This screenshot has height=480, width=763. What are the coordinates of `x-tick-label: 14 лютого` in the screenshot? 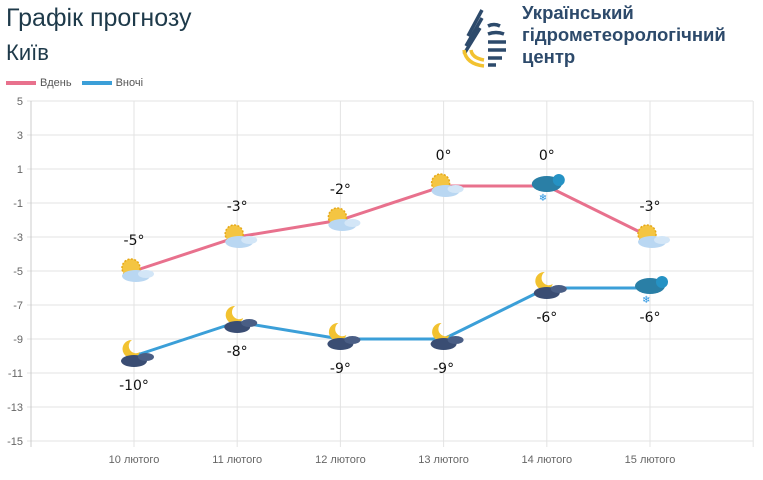 It's located at (546, 460).